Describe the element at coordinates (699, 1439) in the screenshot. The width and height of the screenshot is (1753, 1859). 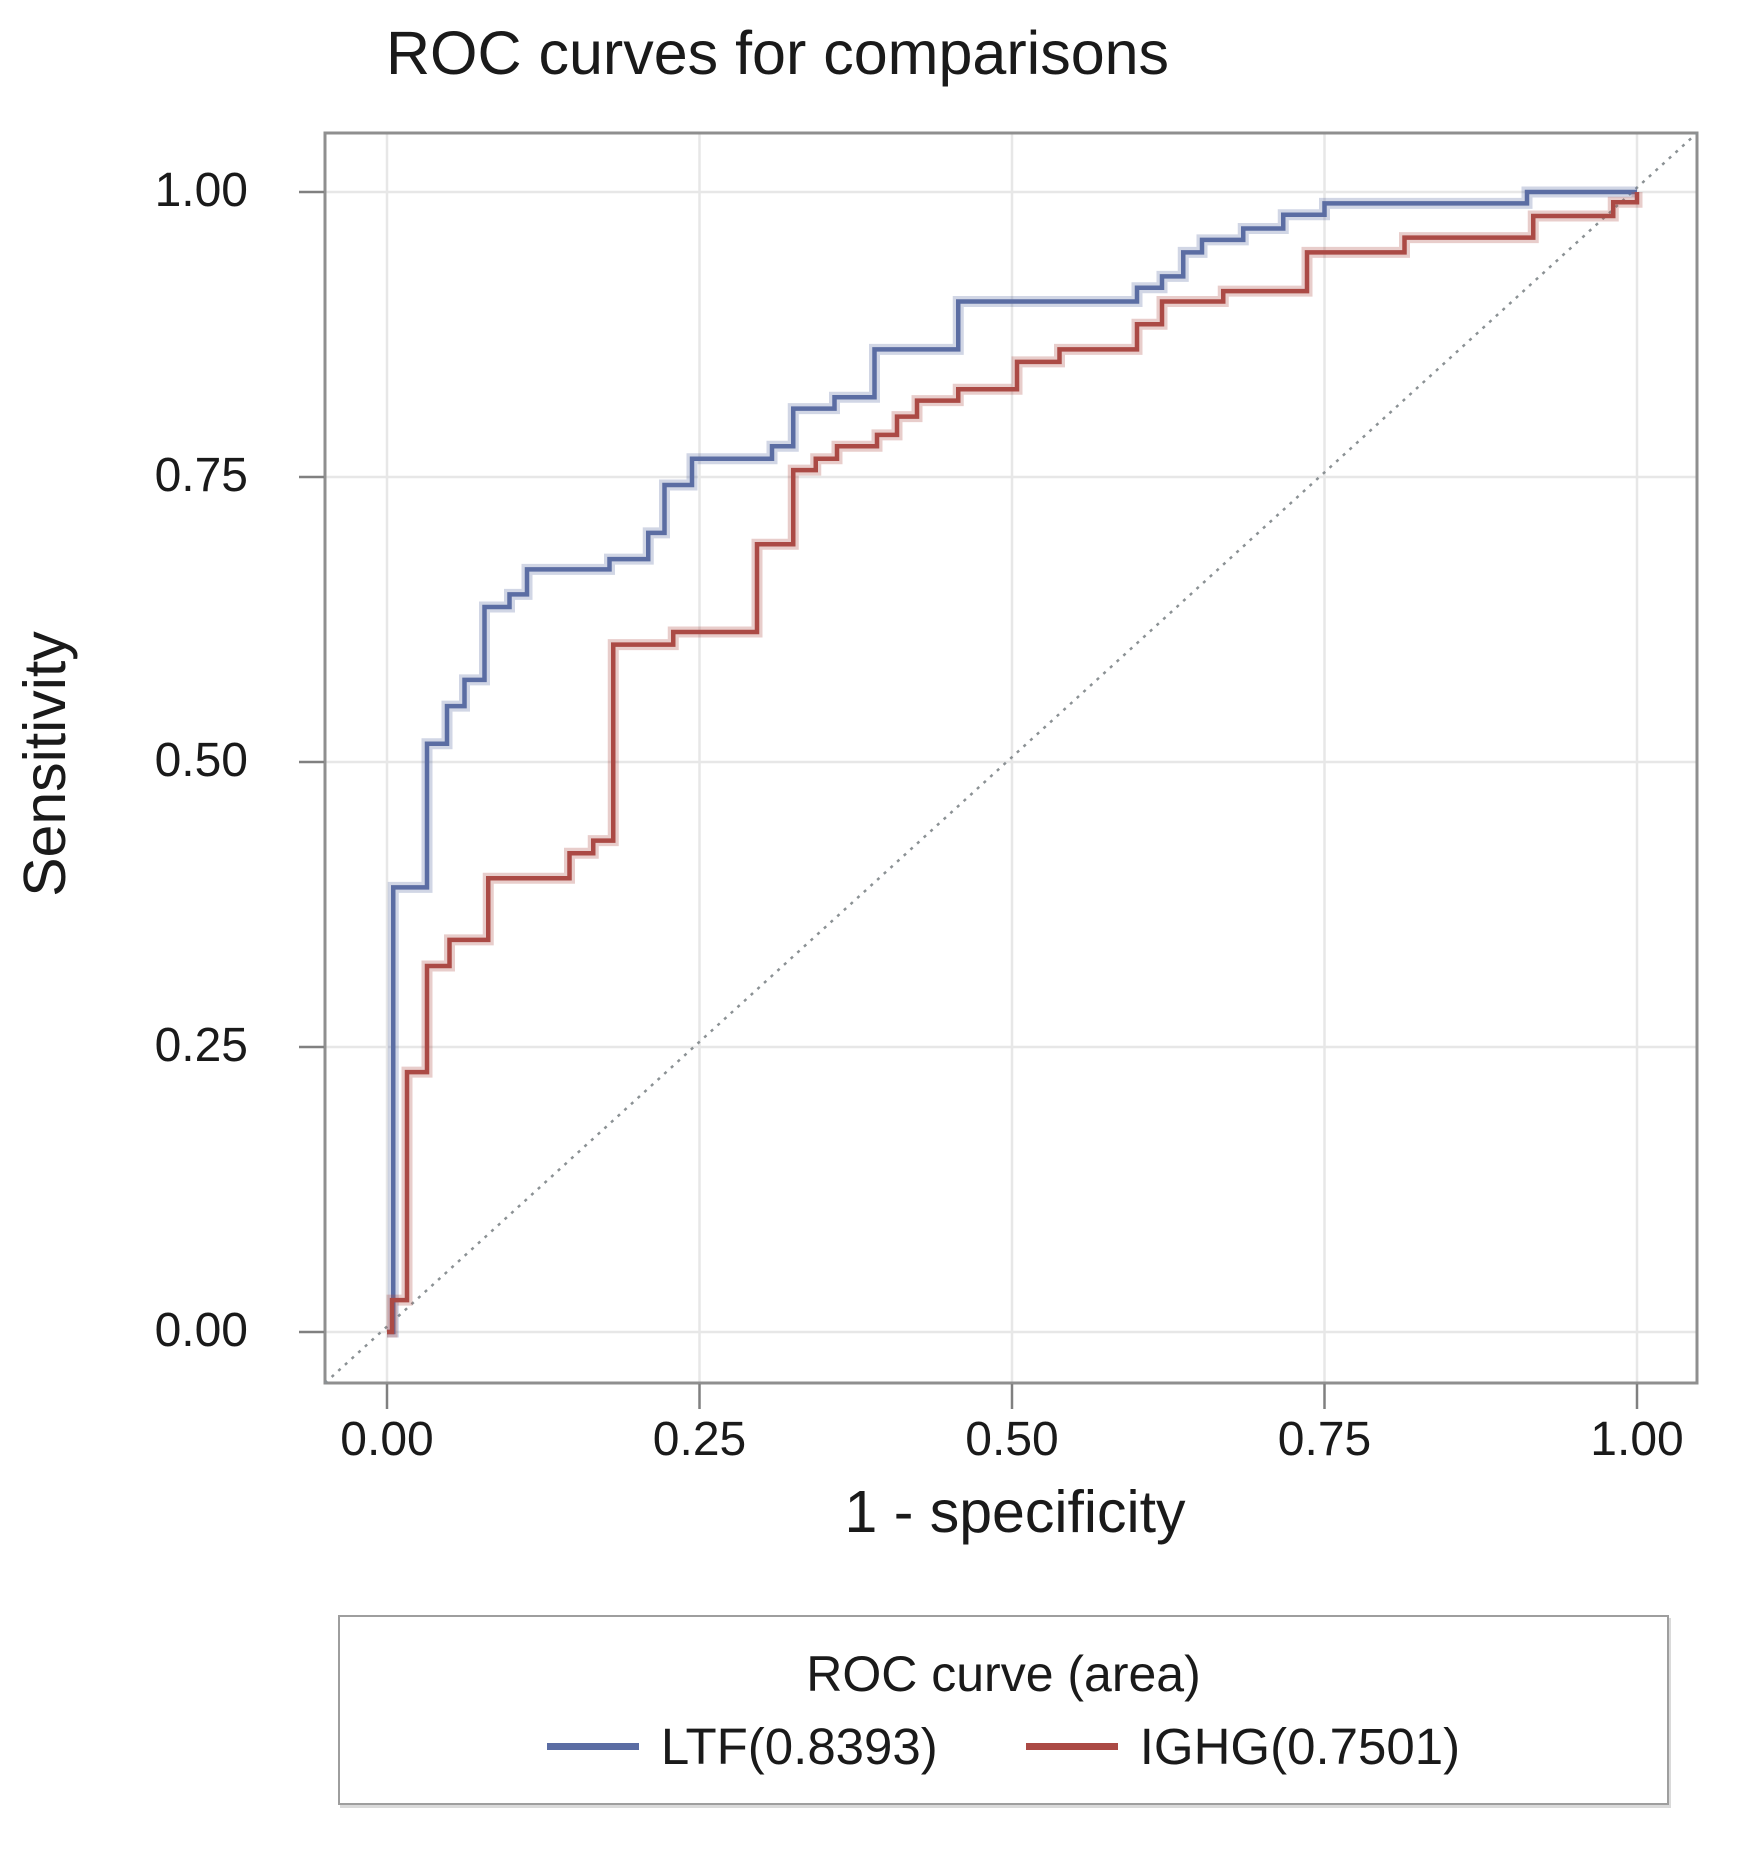
I see `x-tick-label: 0.25` at that location.